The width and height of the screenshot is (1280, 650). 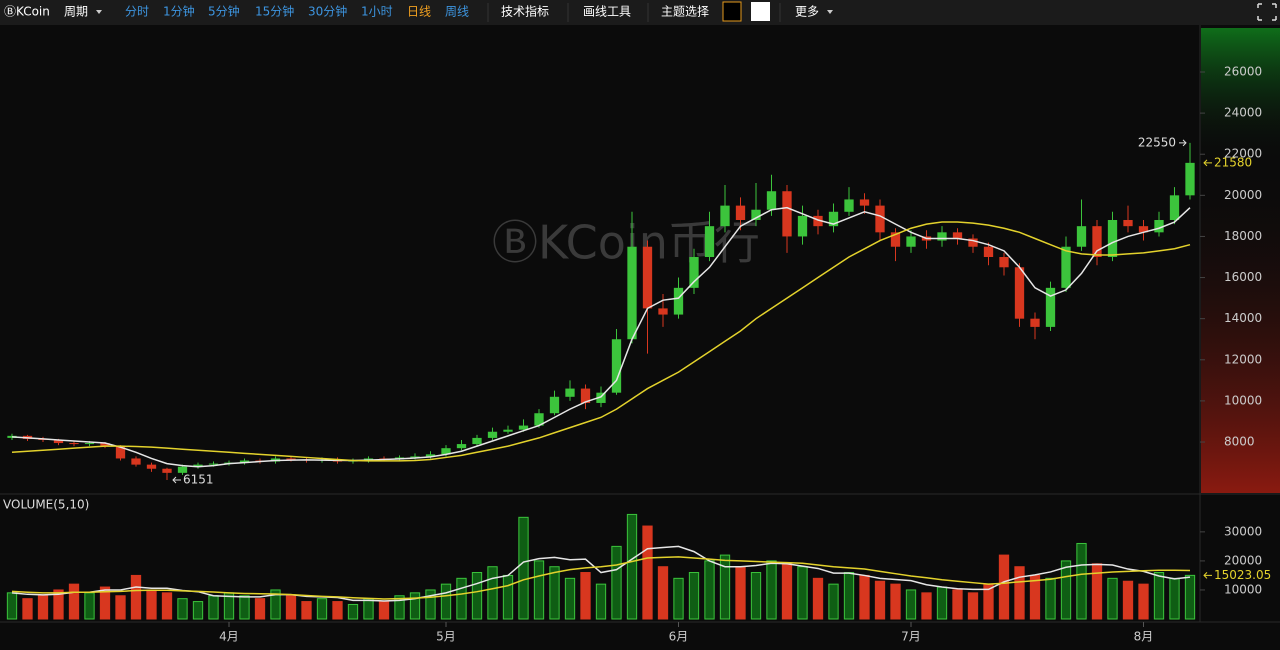 What do you see at coordinates (760, 11) in the screenshot?
I see `theme-light` at bounding box center [760, 11].